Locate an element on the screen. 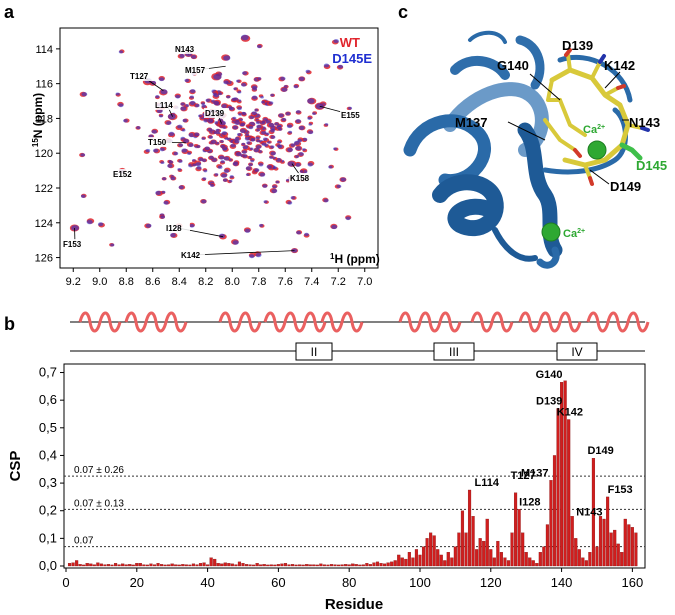  ribbon-structure is located at coordinates (518, 149).